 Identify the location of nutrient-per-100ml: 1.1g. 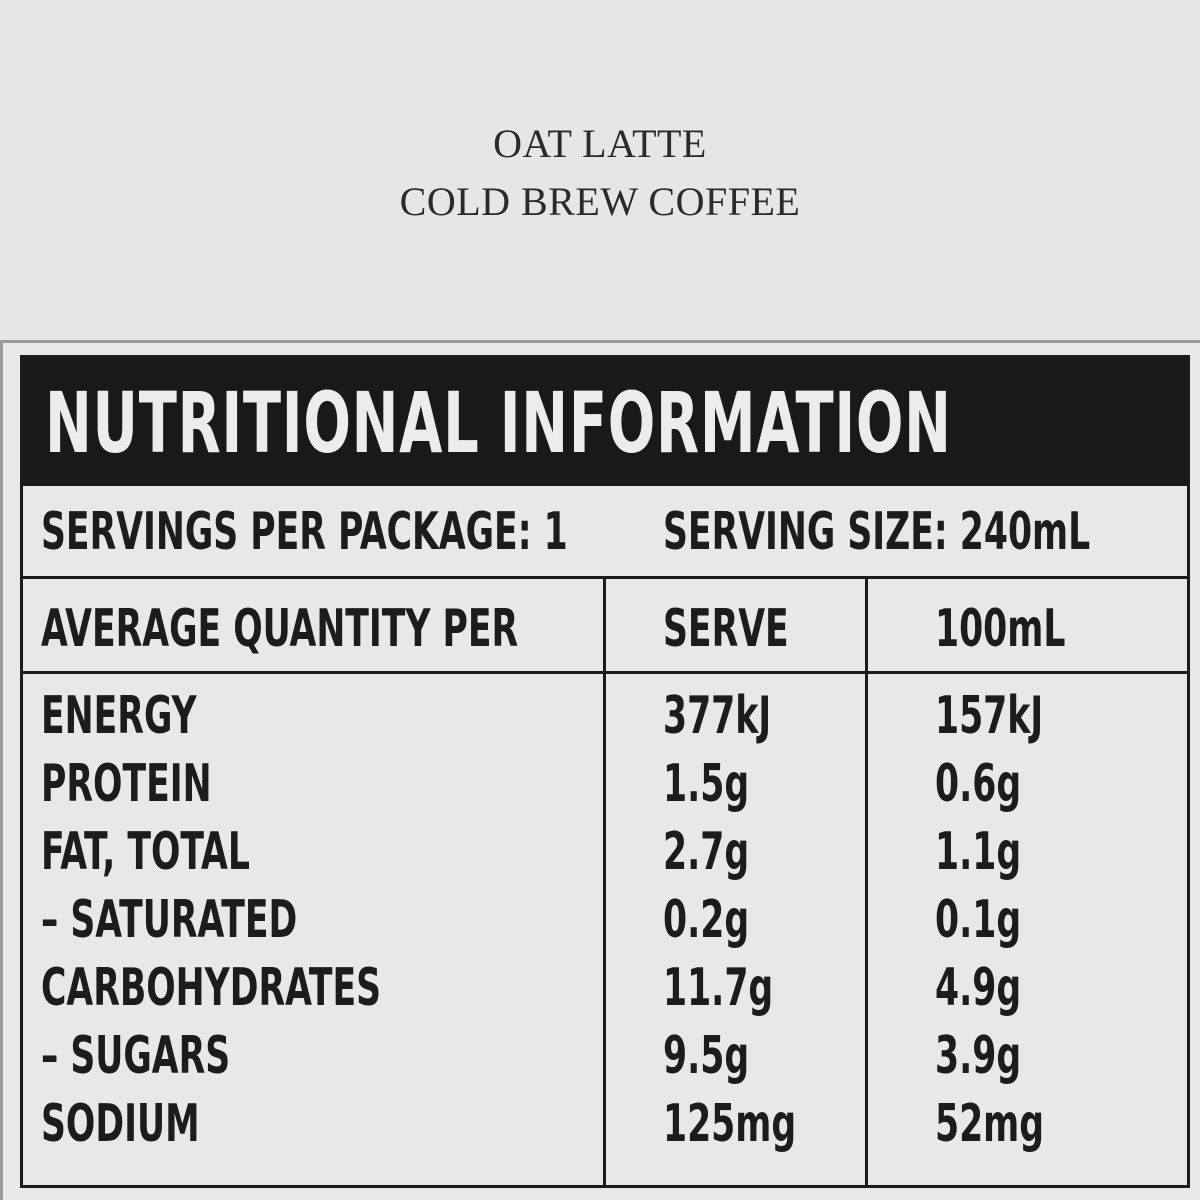
(978, 852).